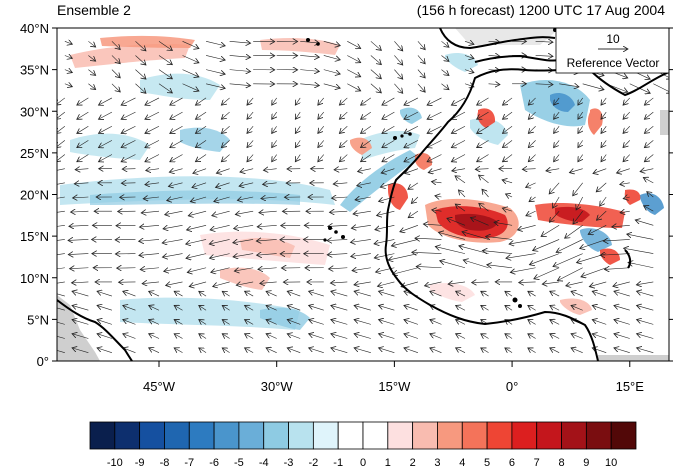  I want to click on lat-tick-label: 10°N, so click(34, 278).